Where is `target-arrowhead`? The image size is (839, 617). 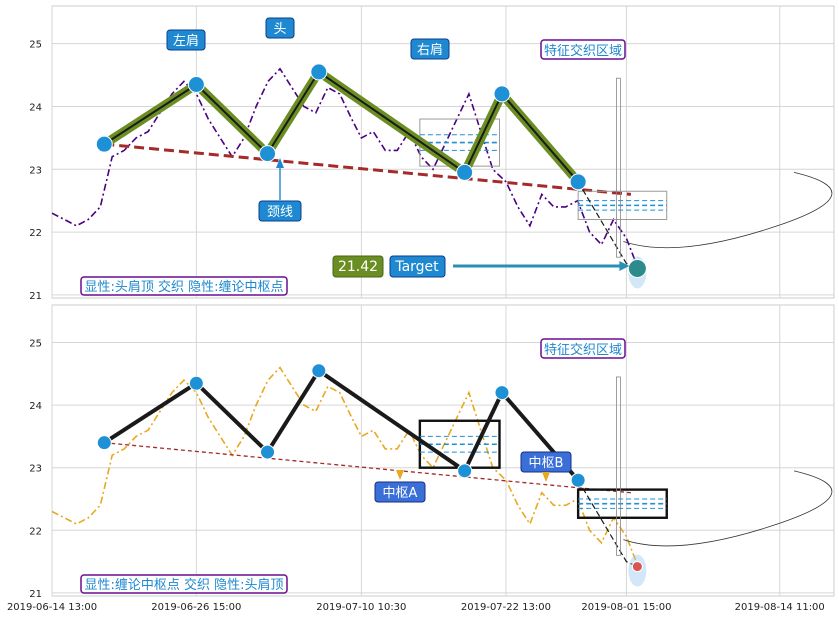 target-arrowhead is located at coordinates (624, 266).